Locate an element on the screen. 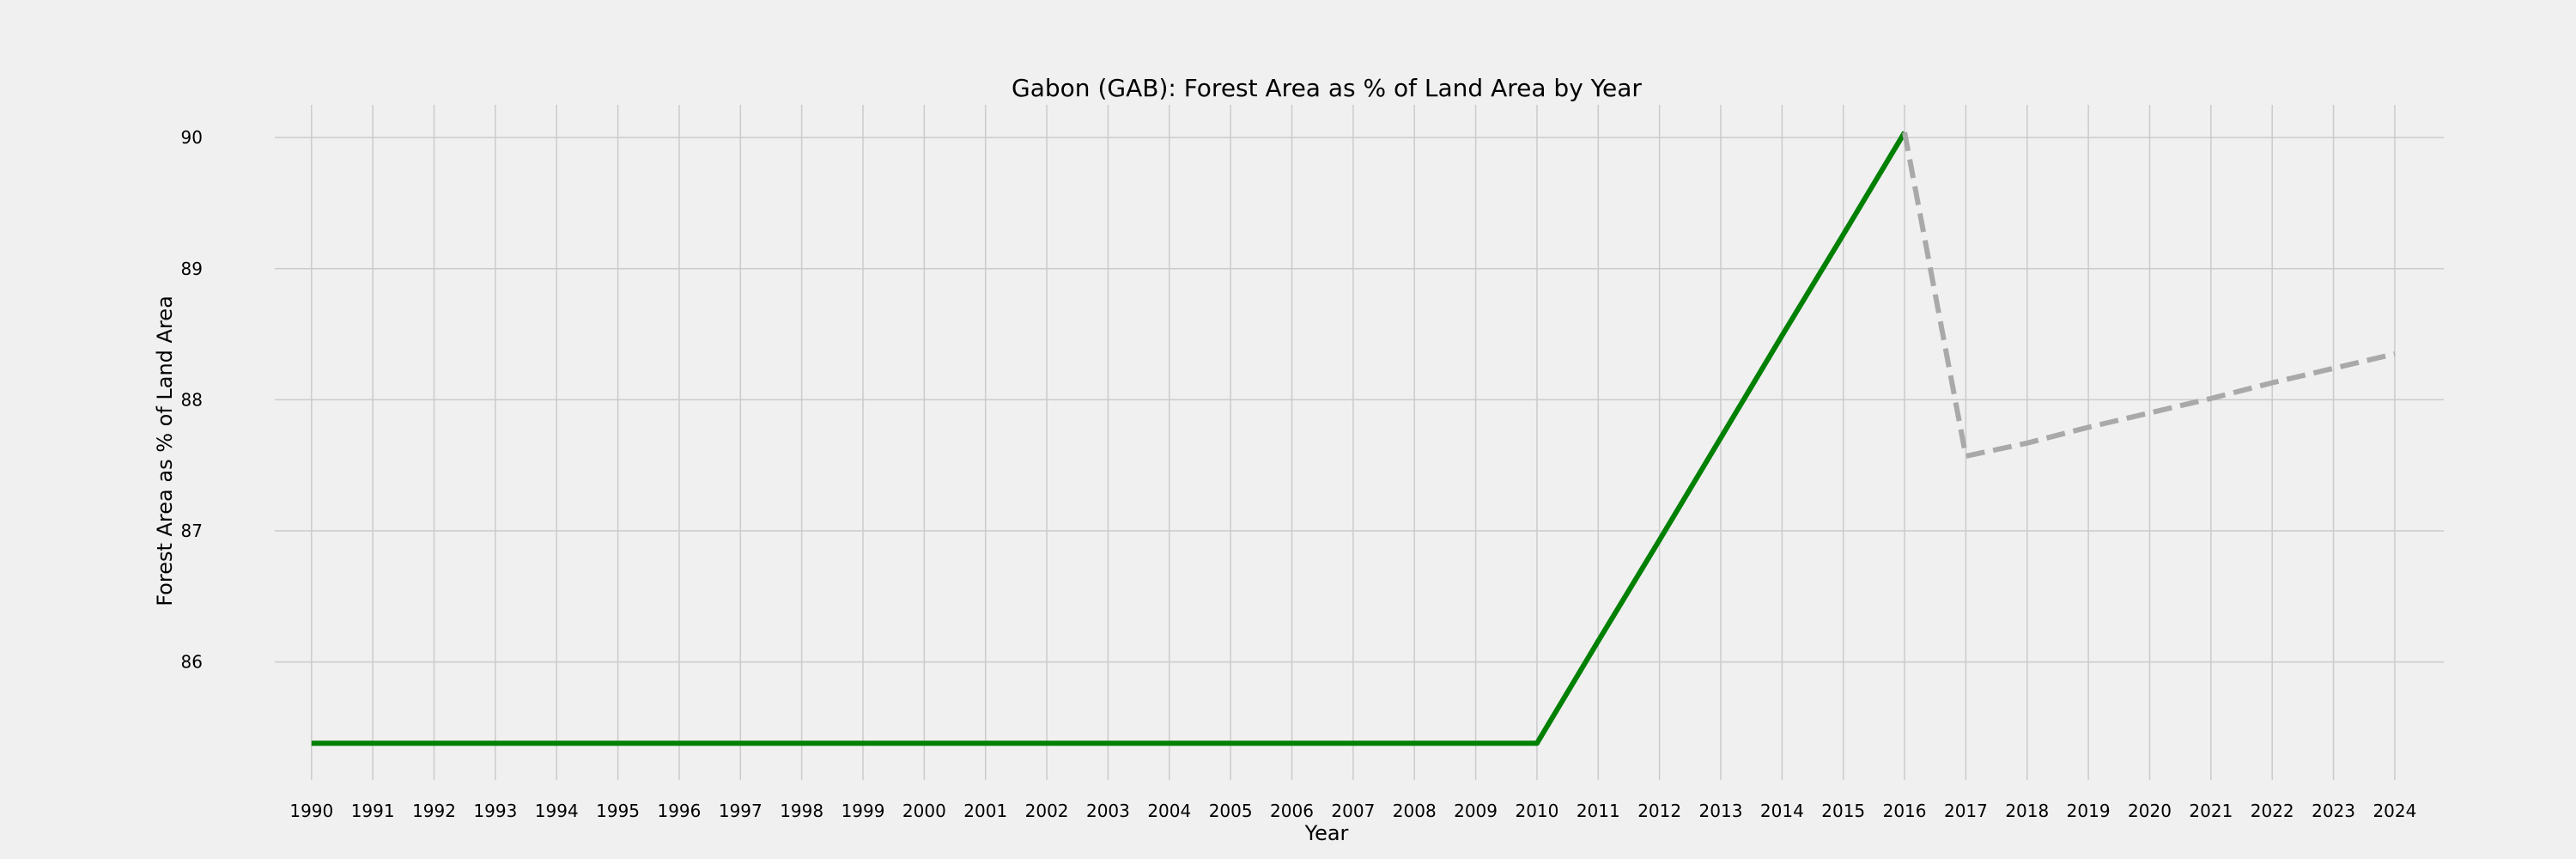  x-tick-label: 2018 is located at coordinates (2027, 811).